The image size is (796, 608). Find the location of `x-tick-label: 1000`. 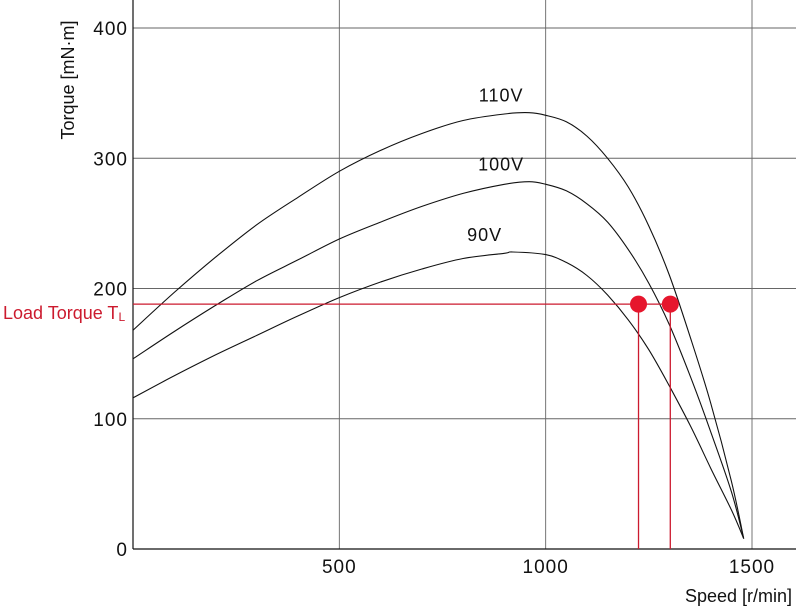

x-tick-label: 1000 is located at coordinates (546, 567).